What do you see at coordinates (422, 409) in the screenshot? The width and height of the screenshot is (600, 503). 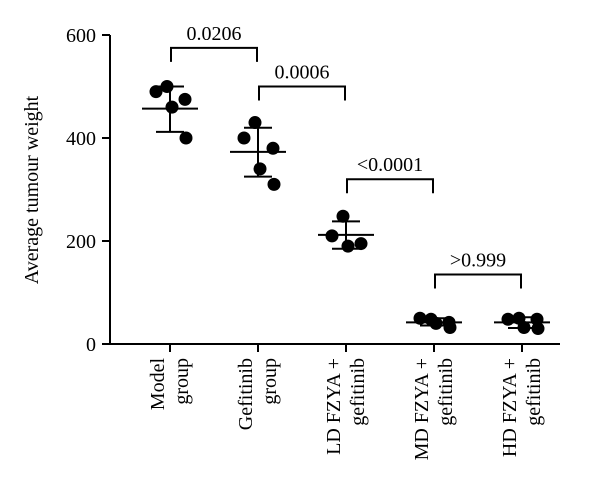 I see `x-tick-label: MD FZYA +` at bounding box center [422, 409].